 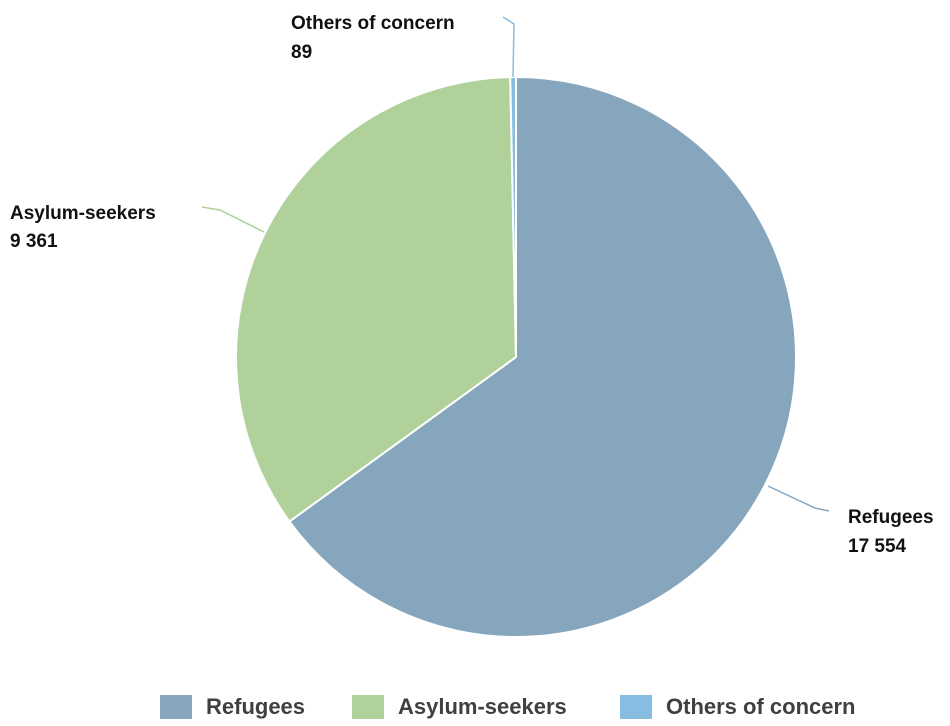 I want to click on legend-swatch-refugees, so click(x=176, y=707).